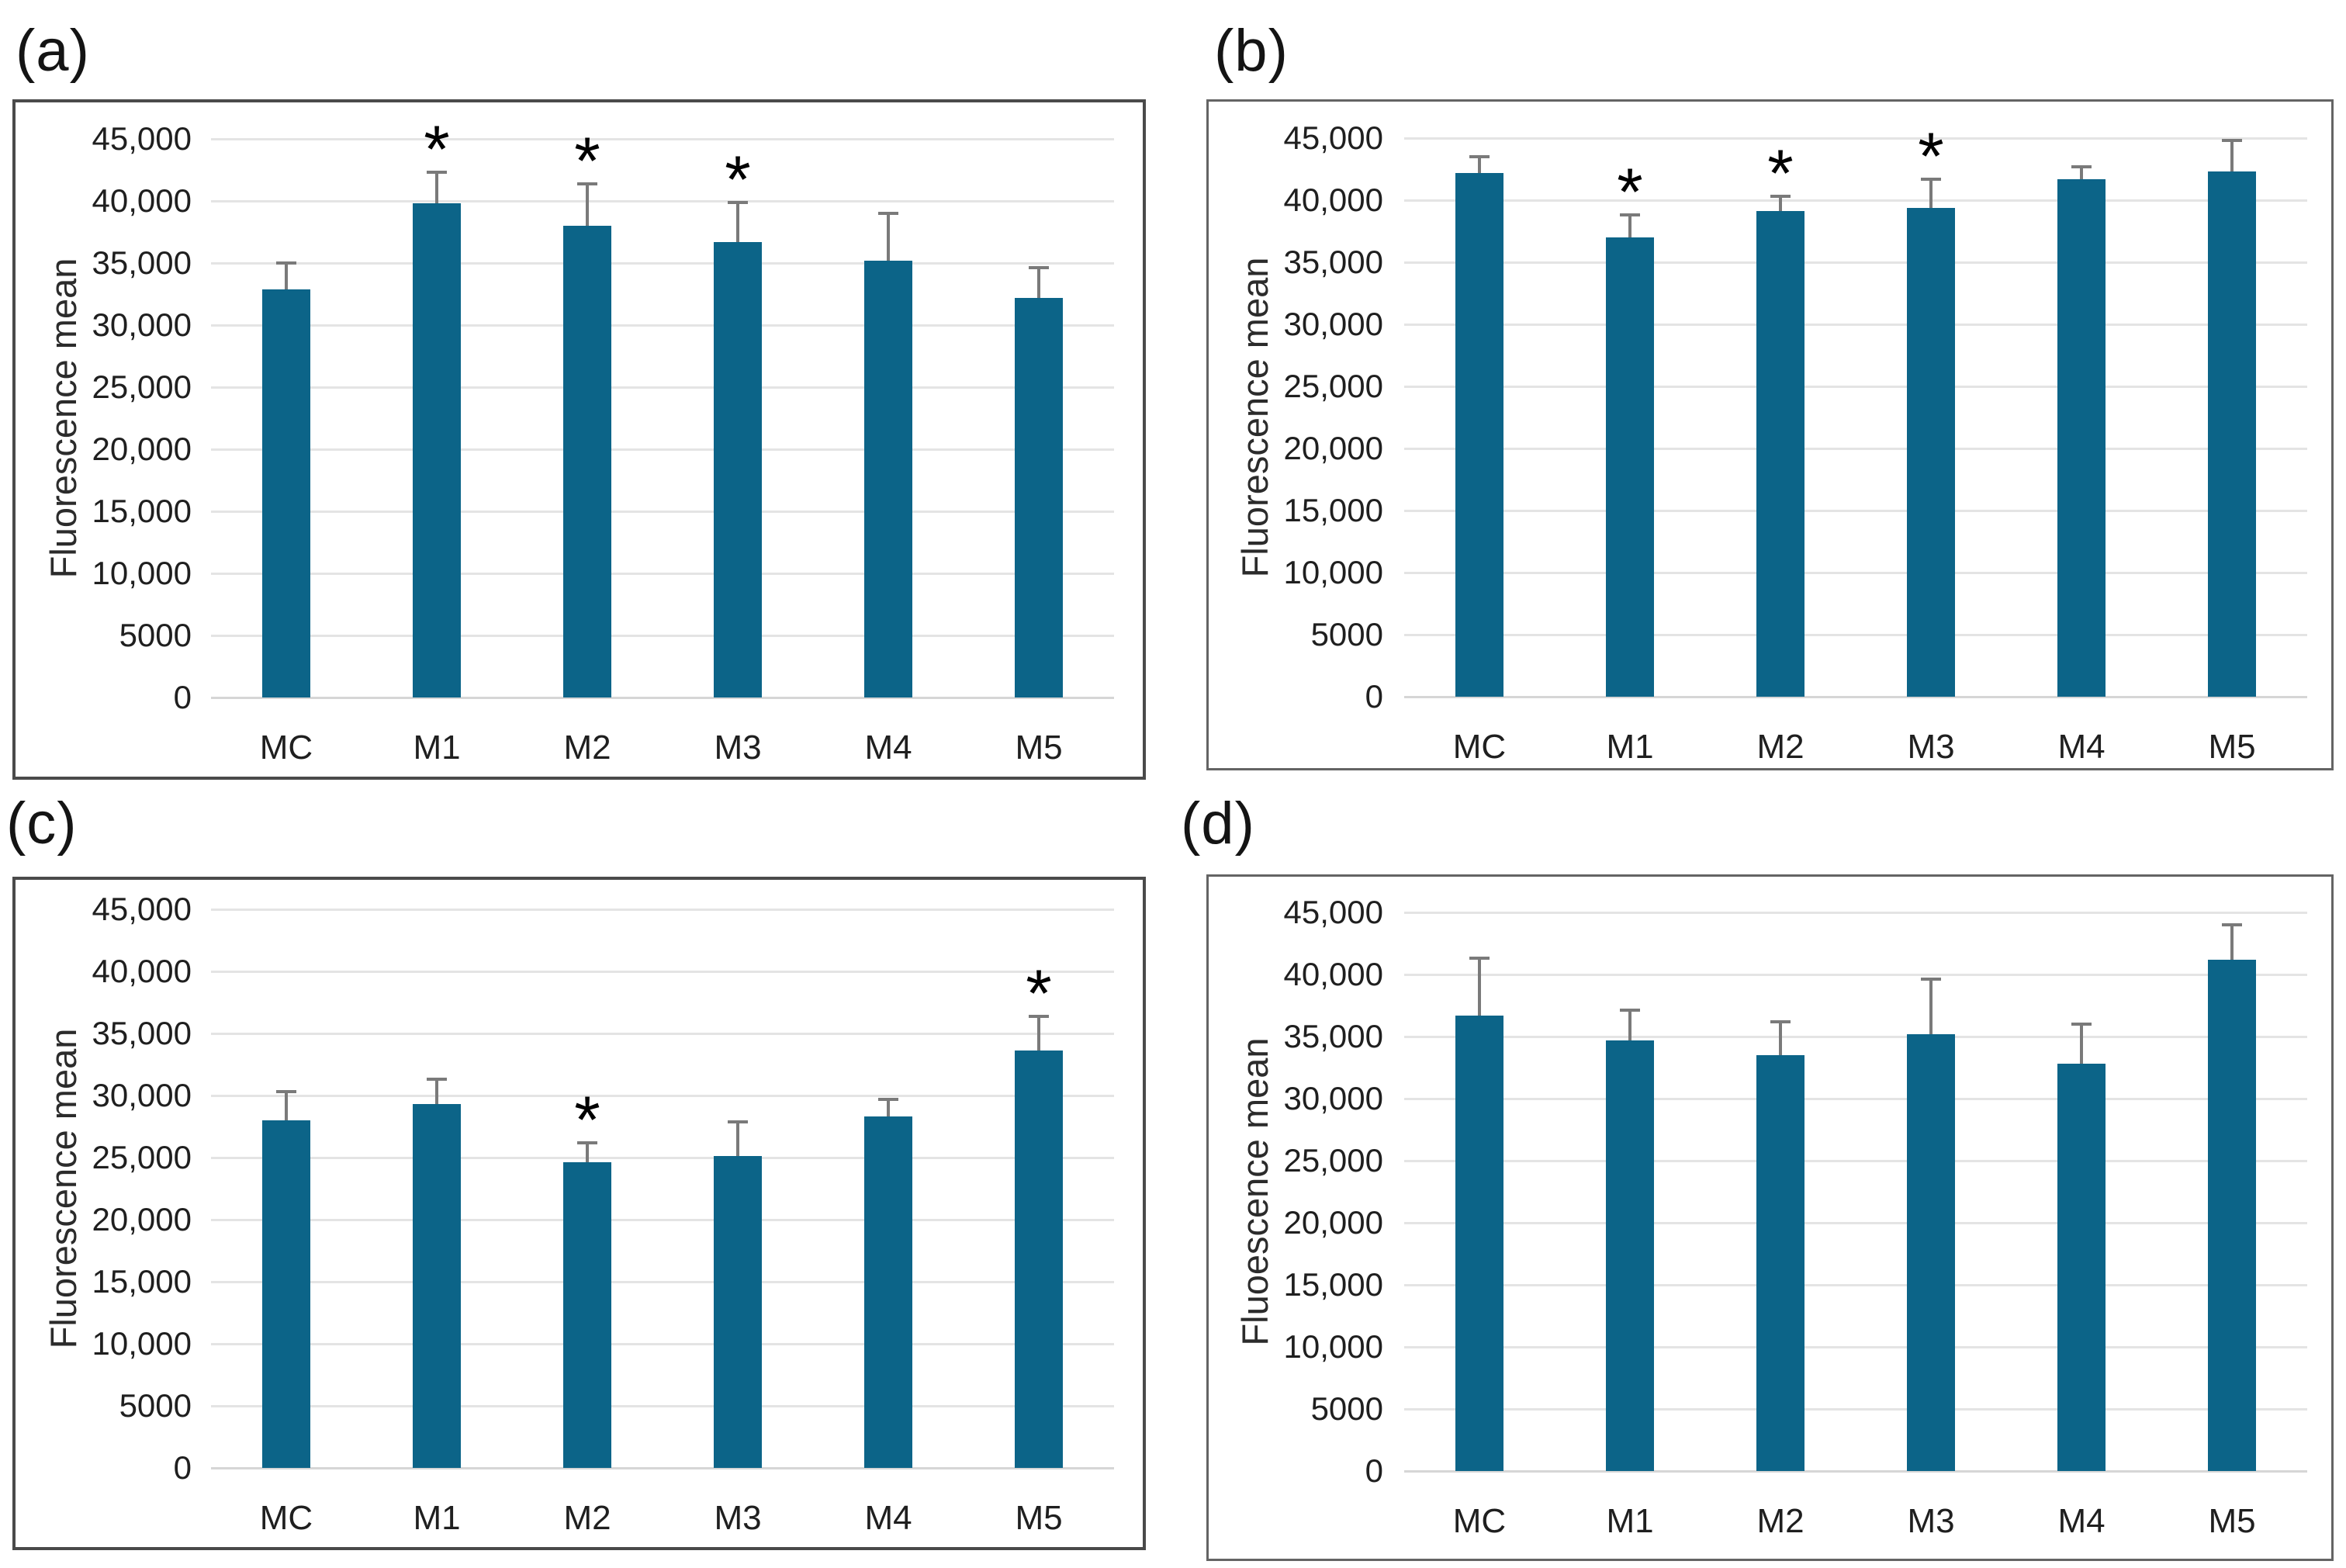  Describe the element at coordinates (142, 909) in the screenshot. I see `y-tick-label: 45,000` at that location.